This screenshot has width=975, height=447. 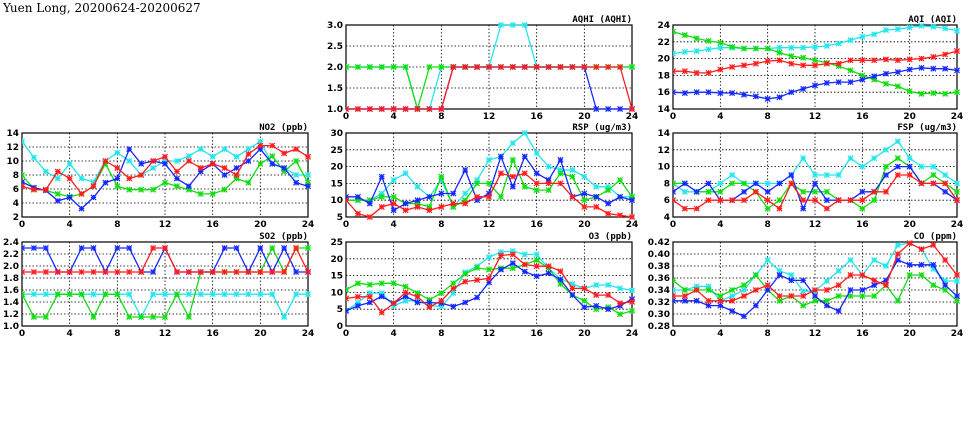 I want to click on x-tick-label: 0, so click(x=673, y=117).